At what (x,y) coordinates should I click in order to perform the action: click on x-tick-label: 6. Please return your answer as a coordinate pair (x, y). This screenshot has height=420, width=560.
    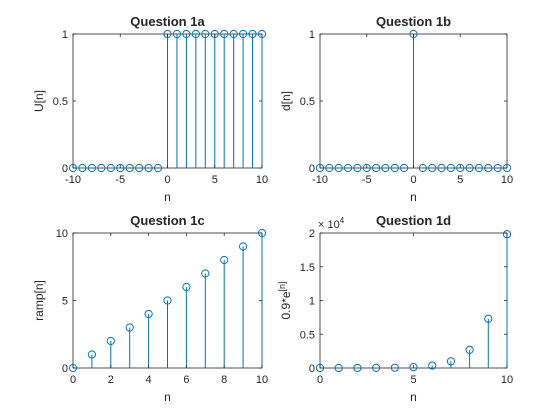
    Looking at the image, I should click on (186, 380).